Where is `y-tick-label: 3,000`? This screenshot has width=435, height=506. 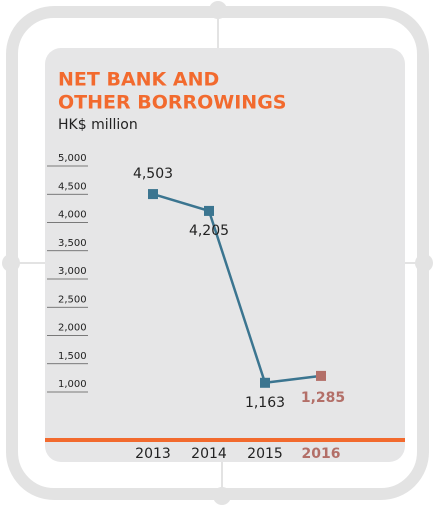 y-tick-label: 3,000 is located at coordinates (72, 271).